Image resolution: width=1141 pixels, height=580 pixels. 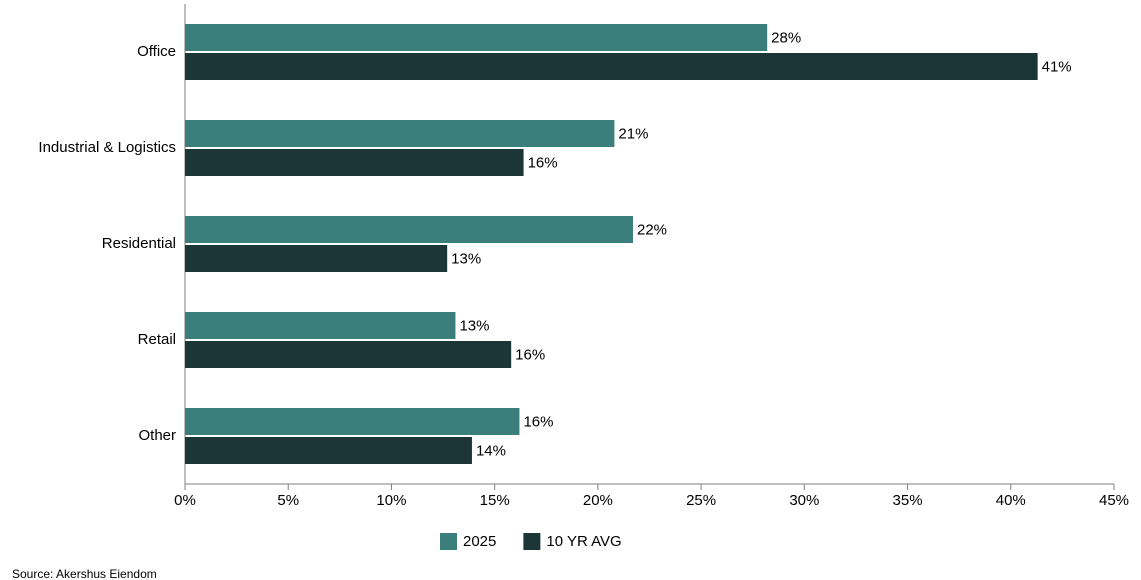 What do you see at coordinates (288, 500) in the screenshot?
I see `x-tick-label: 5%` at bounding box center [288, 500].